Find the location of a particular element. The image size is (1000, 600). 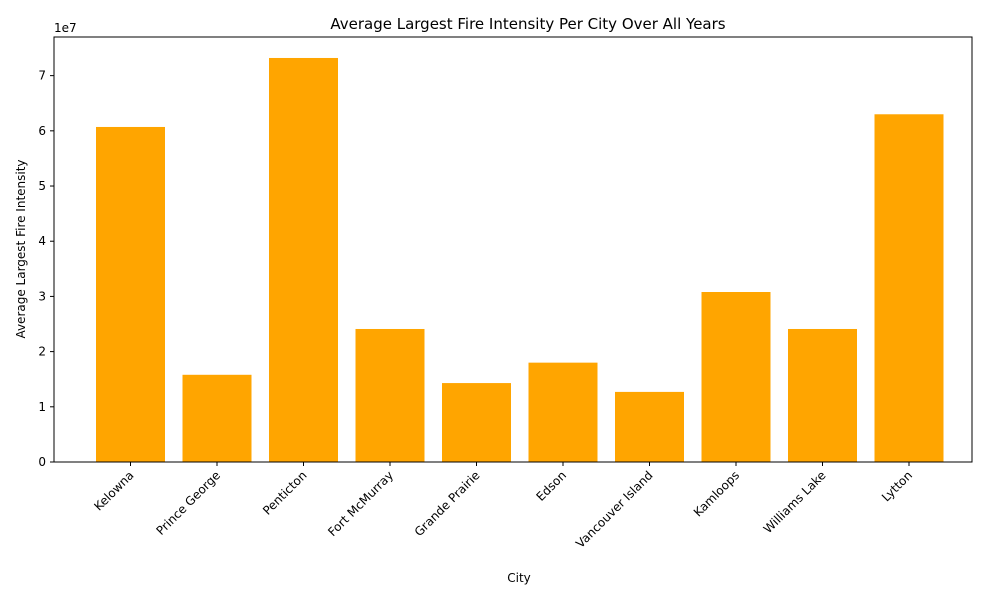

y-tick-label: 4 is located at coordinates (42, 241).